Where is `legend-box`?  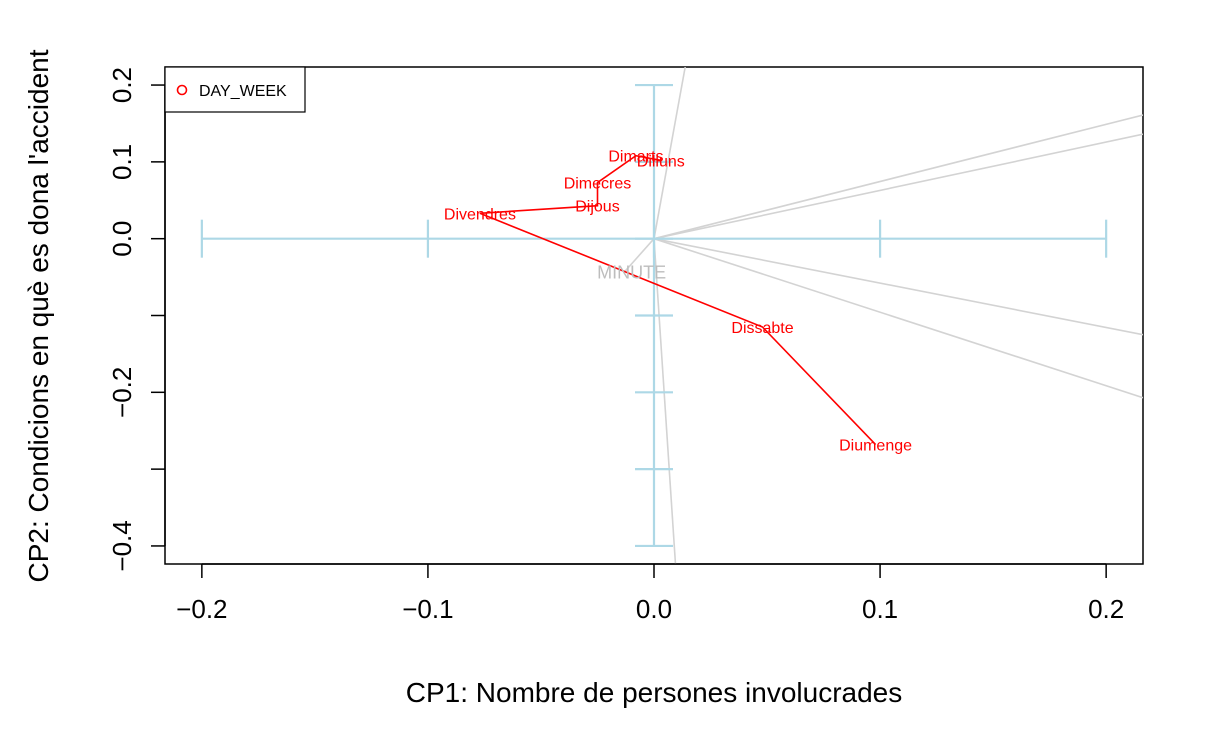 legend-box is located at coordinates (235, 89).